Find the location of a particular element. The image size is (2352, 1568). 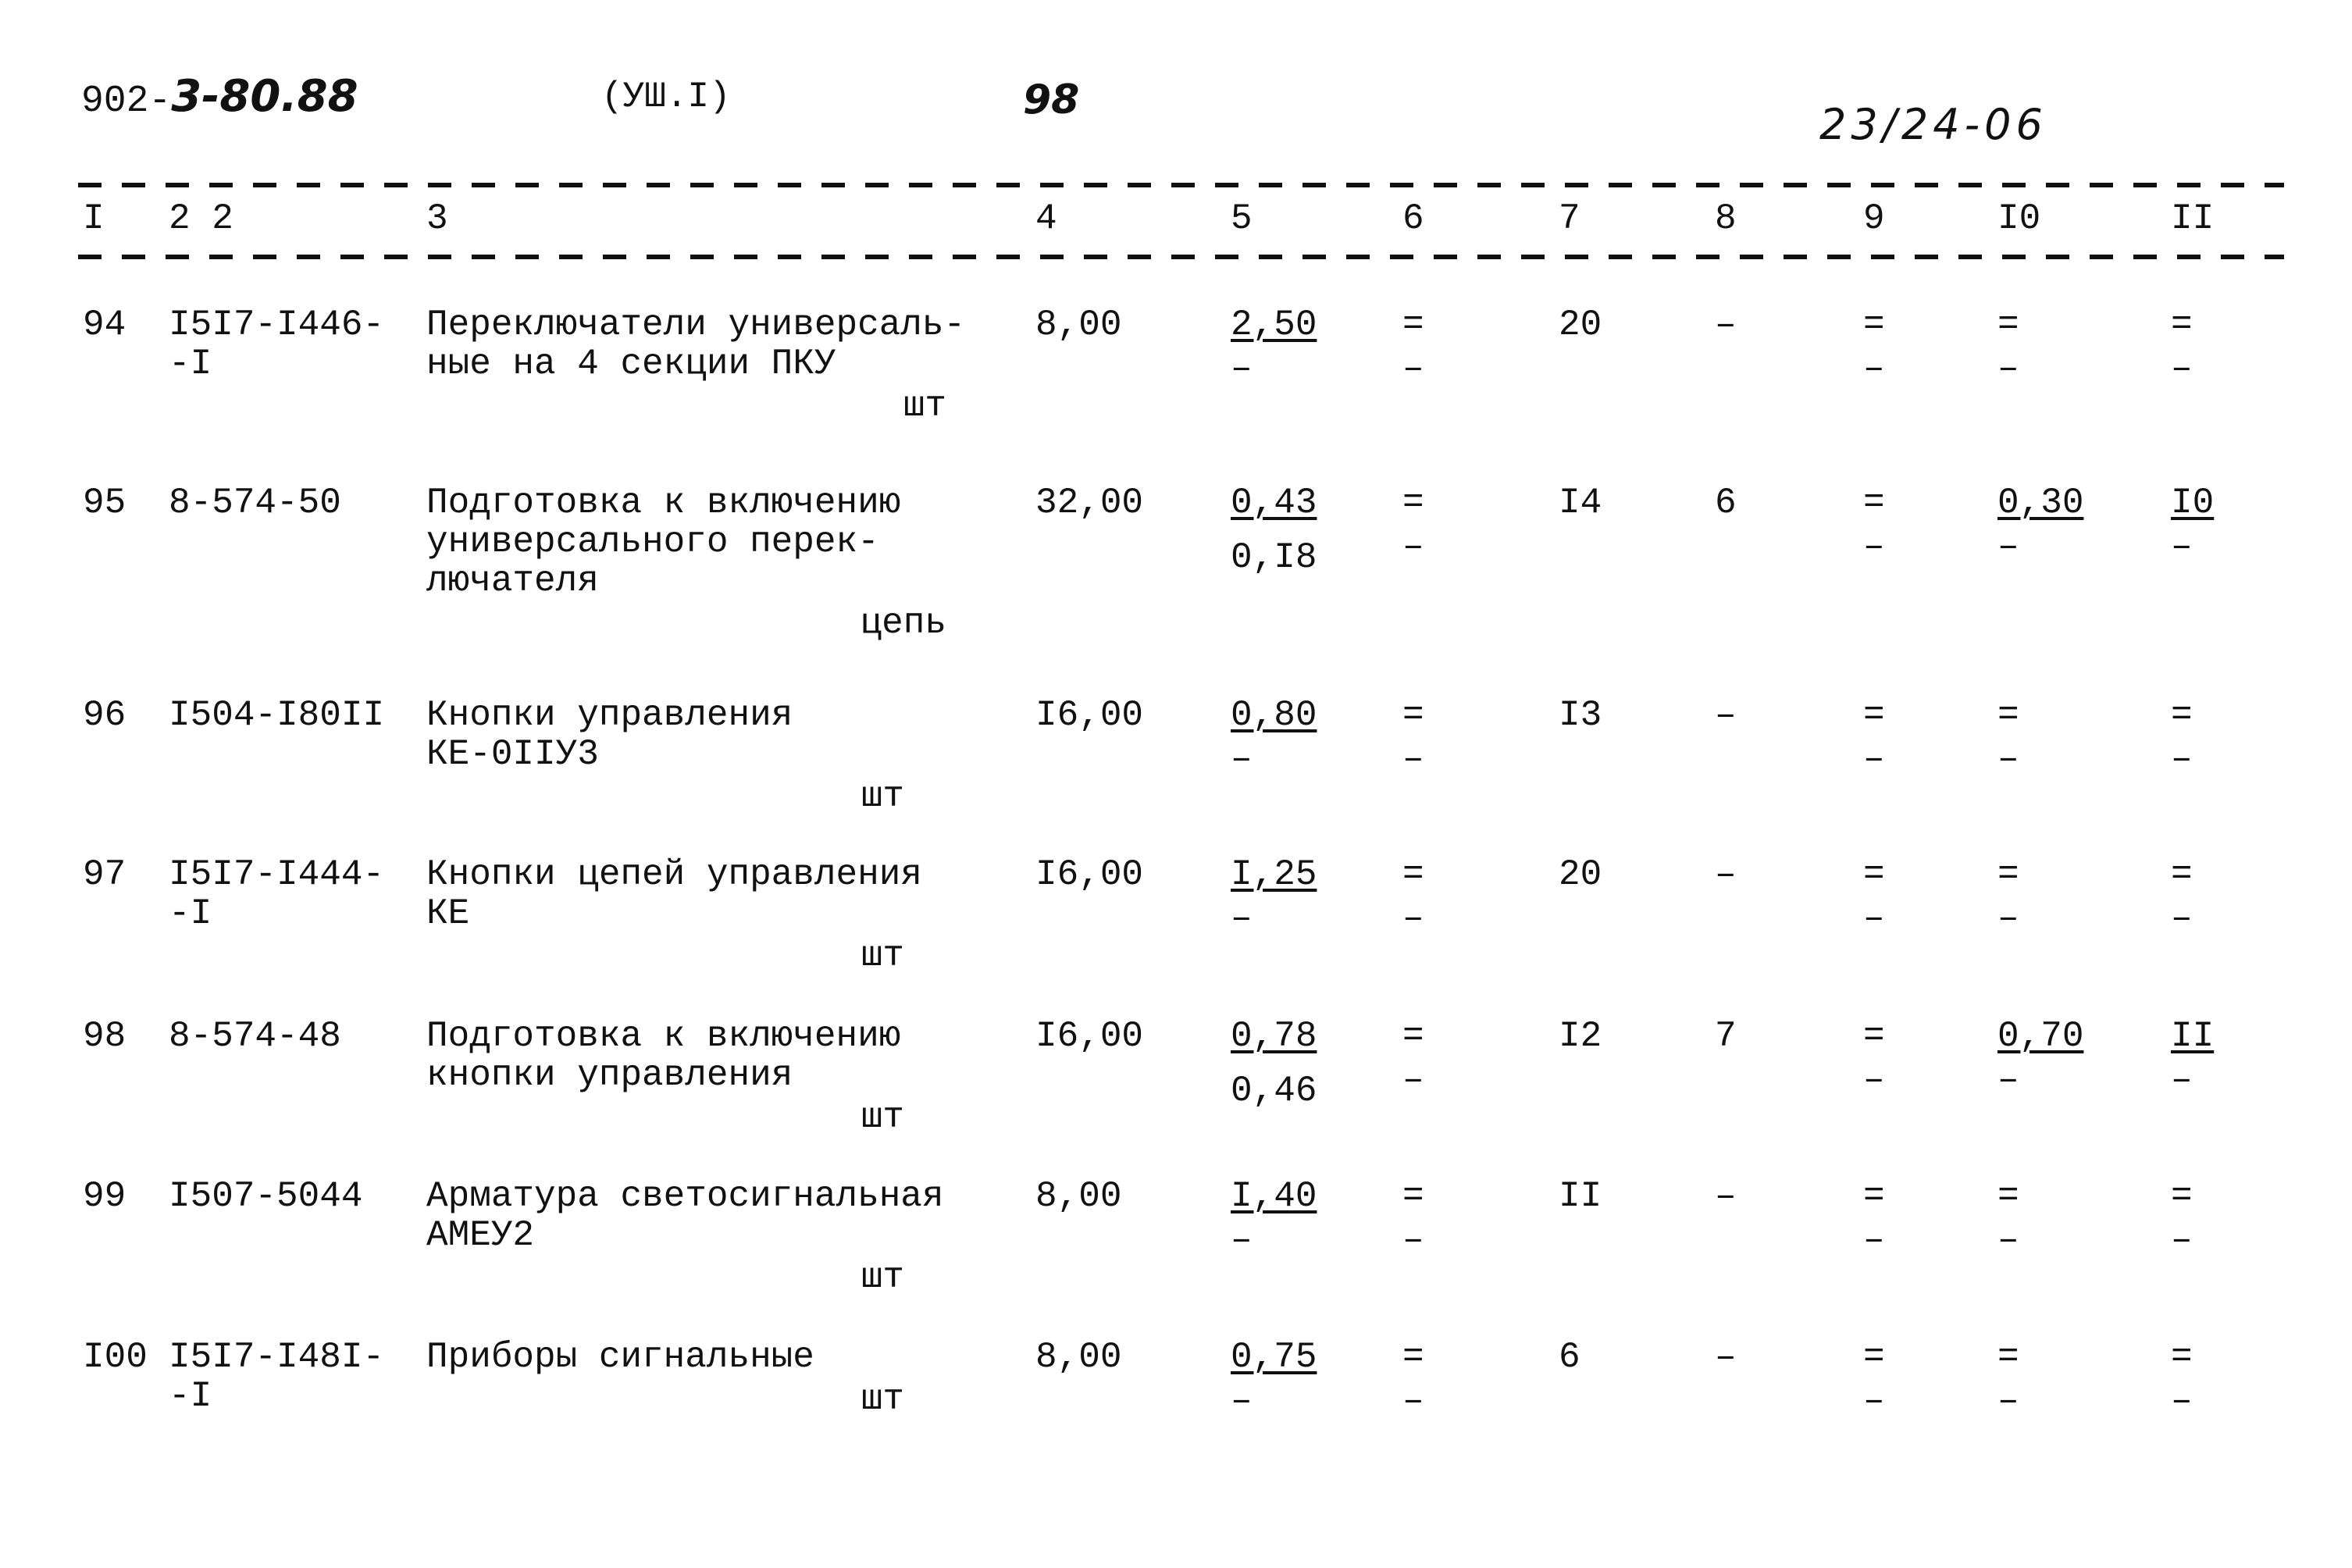

cell-c5-top: I,40 is located at coordinates (1274, 1196).